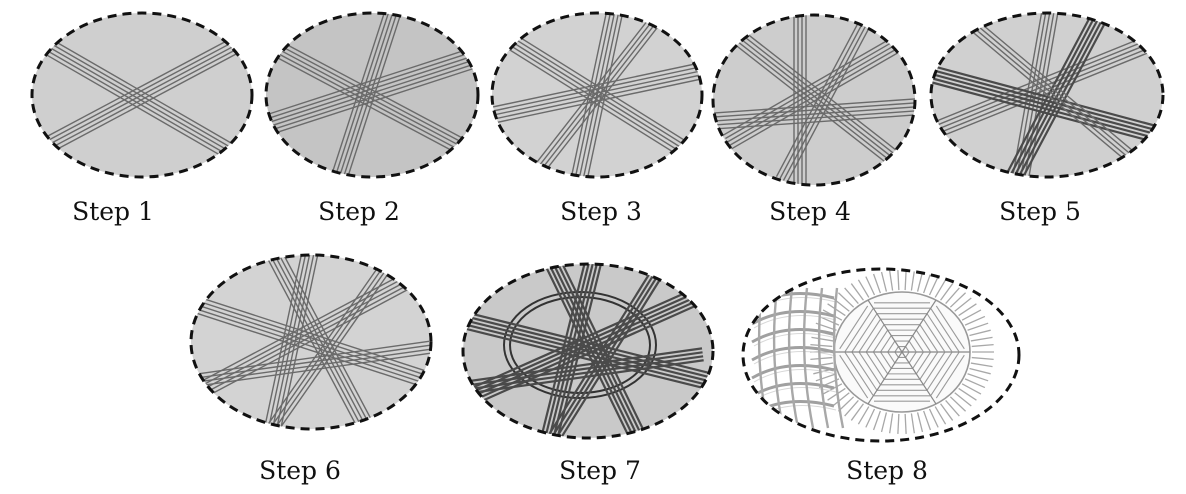 The width and height of the screenshot is (1186, 494). I want to click on step-4-illustration, so click(814, 100).